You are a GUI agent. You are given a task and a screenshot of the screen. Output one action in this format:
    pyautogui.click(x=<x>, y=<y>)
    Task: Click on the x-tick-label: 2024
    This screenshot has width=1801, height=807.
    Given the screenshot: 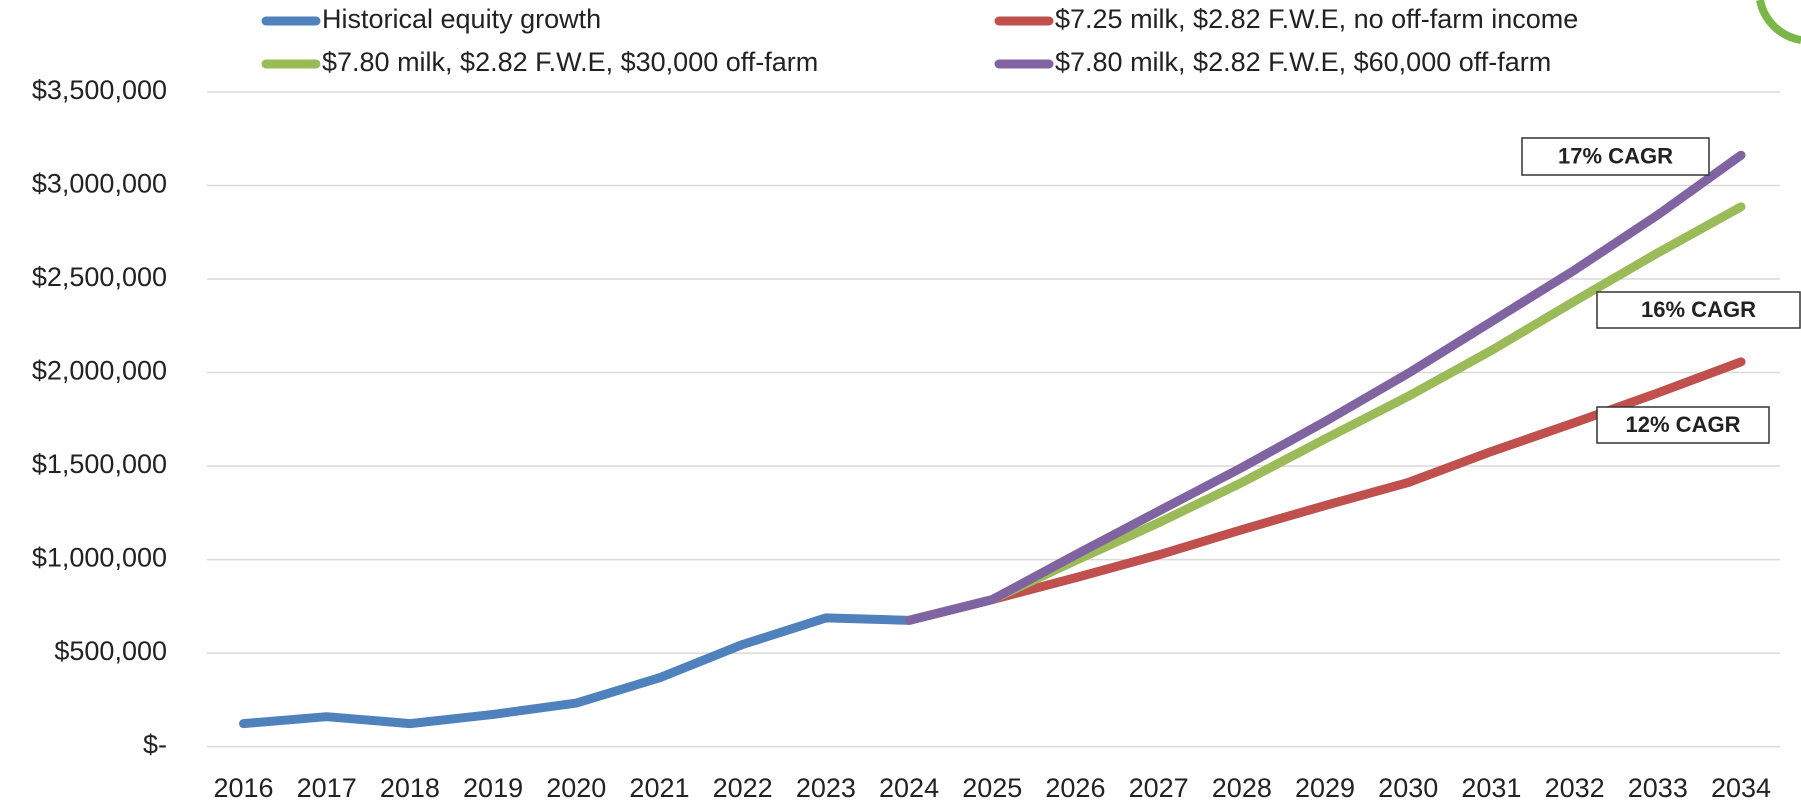 What is the action you would take?
    pyautogui.click(x=909, y=788)
    